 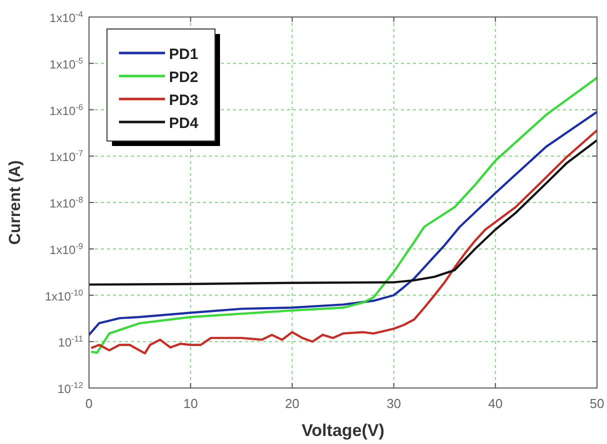 I want to click on y-tick-label: 1x10$^{-6}$, so click(x=67, y=110).